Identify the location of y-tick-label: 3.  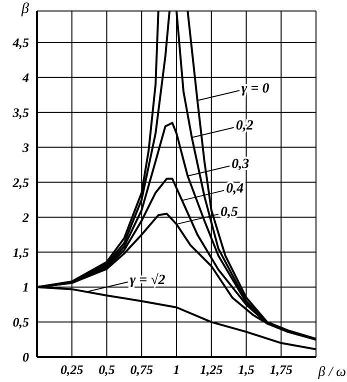
(26, 147).